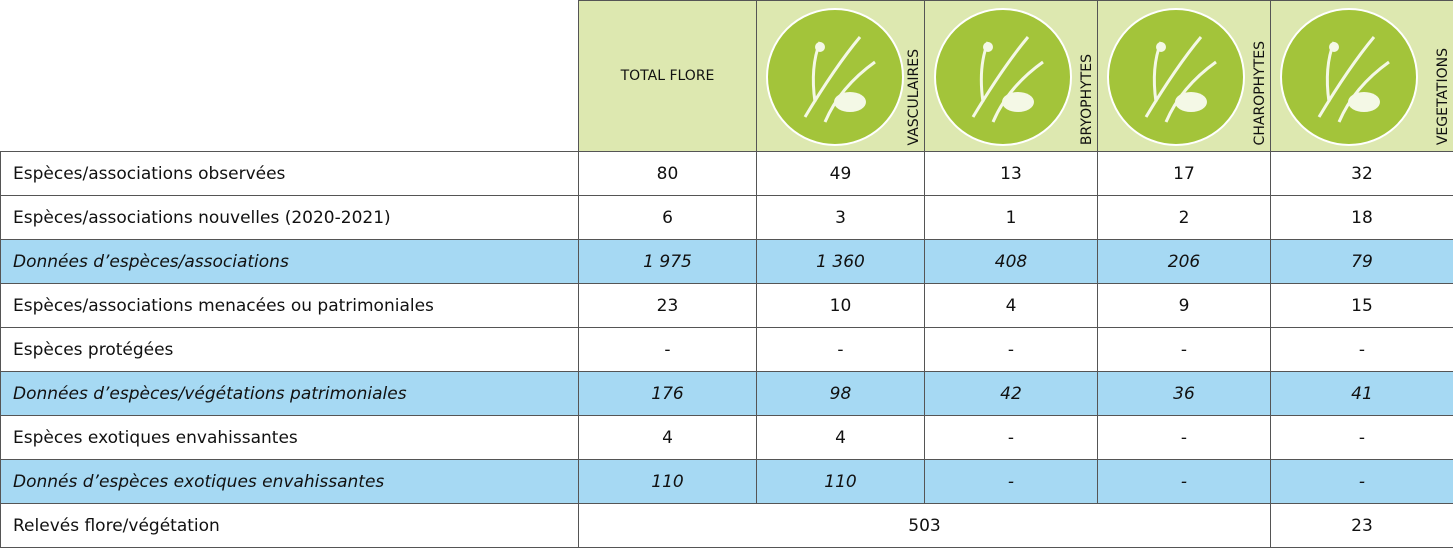 The height and width of the screenshot is (558, 1453). Describe the element at coordinates (1184, 173) in the screenshot. I see `cell-value: 17` at that location.